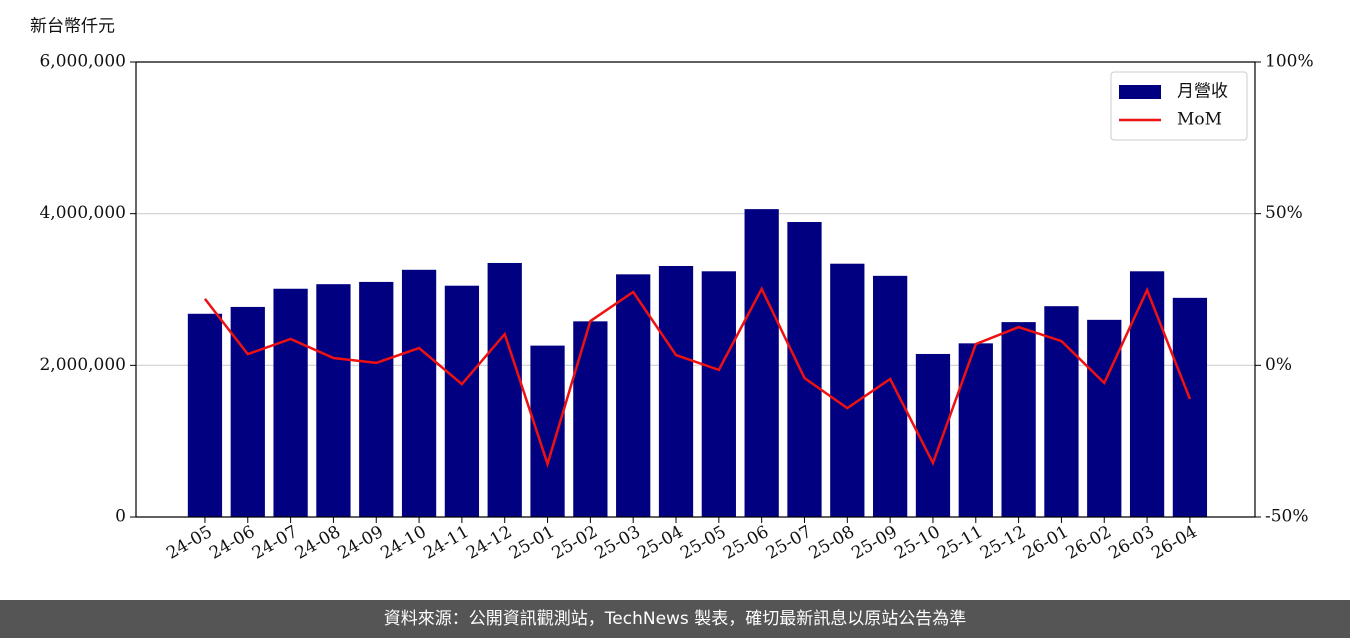  I want to click on y-tick-label: 4,000,000, so click(82, 213).